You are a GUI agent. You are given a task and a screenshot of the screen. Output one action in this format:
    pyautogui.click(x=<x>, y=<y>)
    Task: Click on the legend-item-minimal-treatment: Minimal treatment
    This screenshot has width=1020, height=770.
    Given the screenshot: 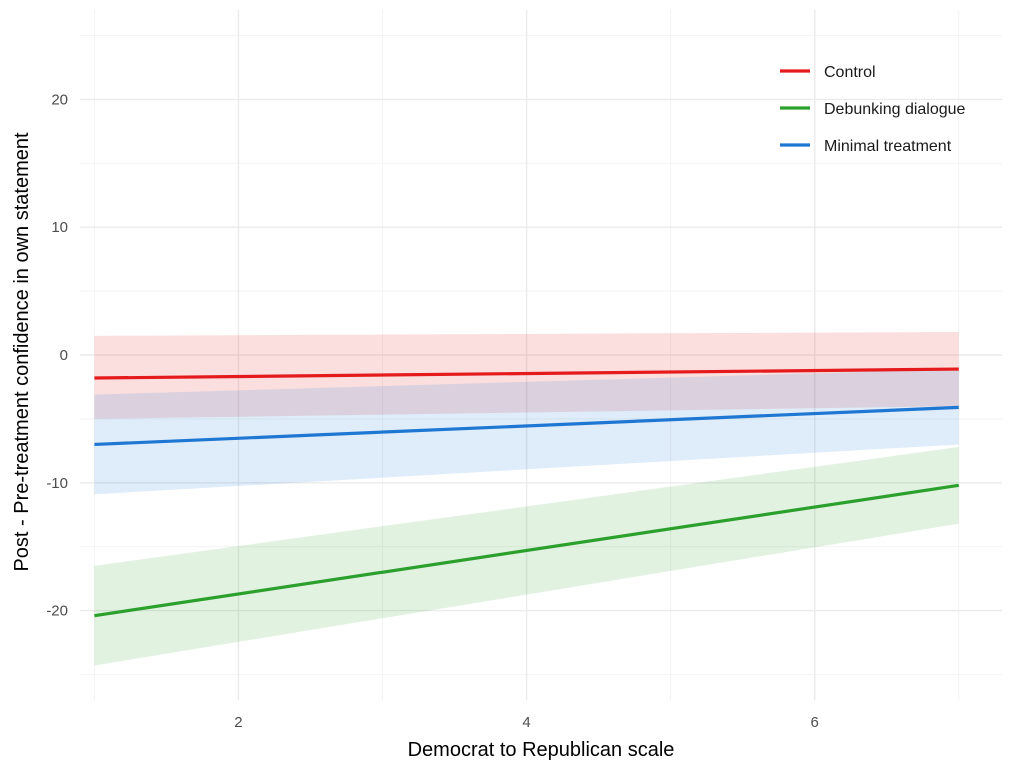 What is the action you would take?
    pyautogui.click(x=866, y=146)
    